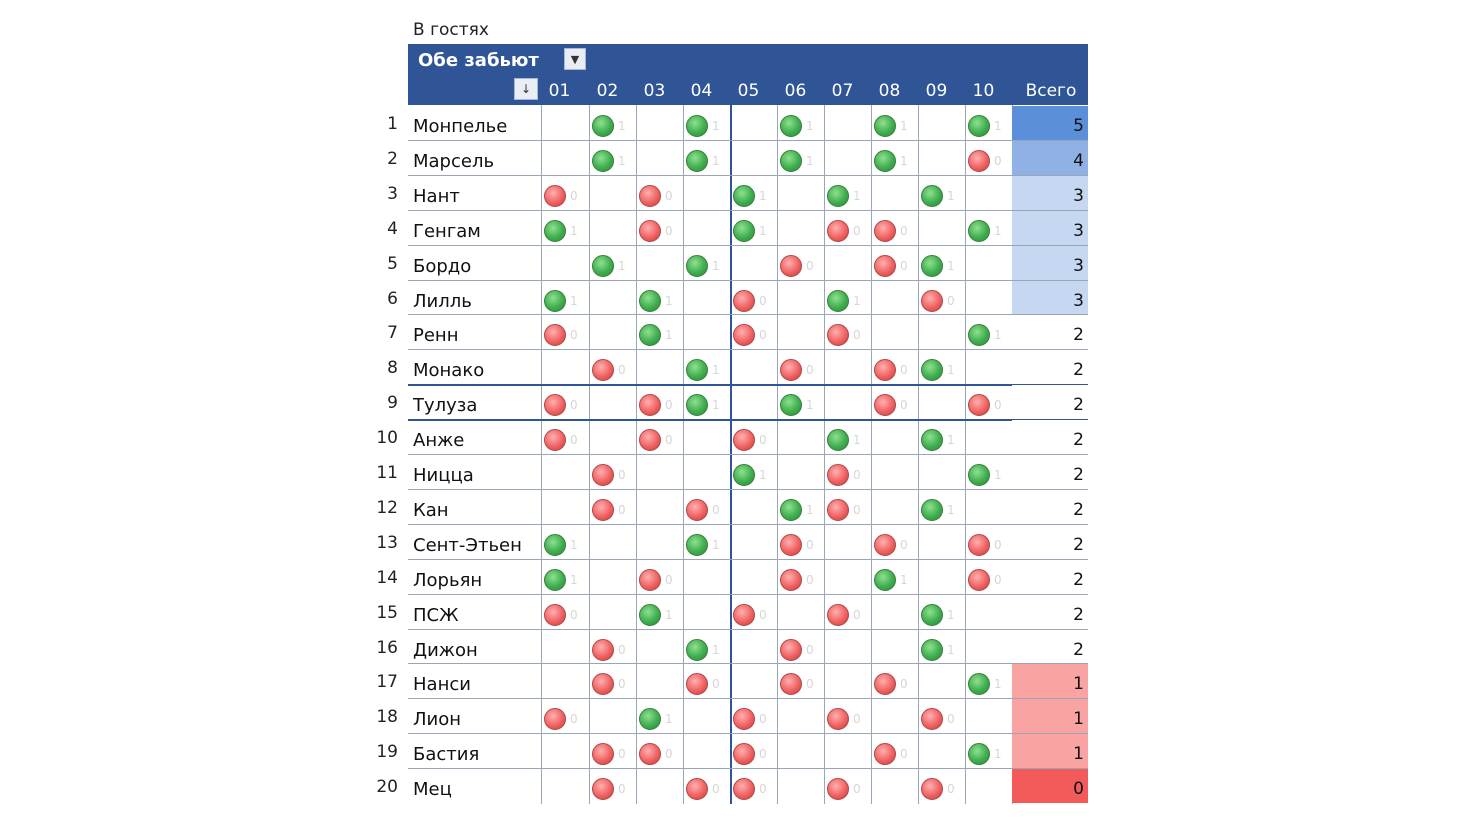 Image resolution: width=1460 pixels, height=821 pixels. I want to click on column-header-05: 05, so click(748, 91).